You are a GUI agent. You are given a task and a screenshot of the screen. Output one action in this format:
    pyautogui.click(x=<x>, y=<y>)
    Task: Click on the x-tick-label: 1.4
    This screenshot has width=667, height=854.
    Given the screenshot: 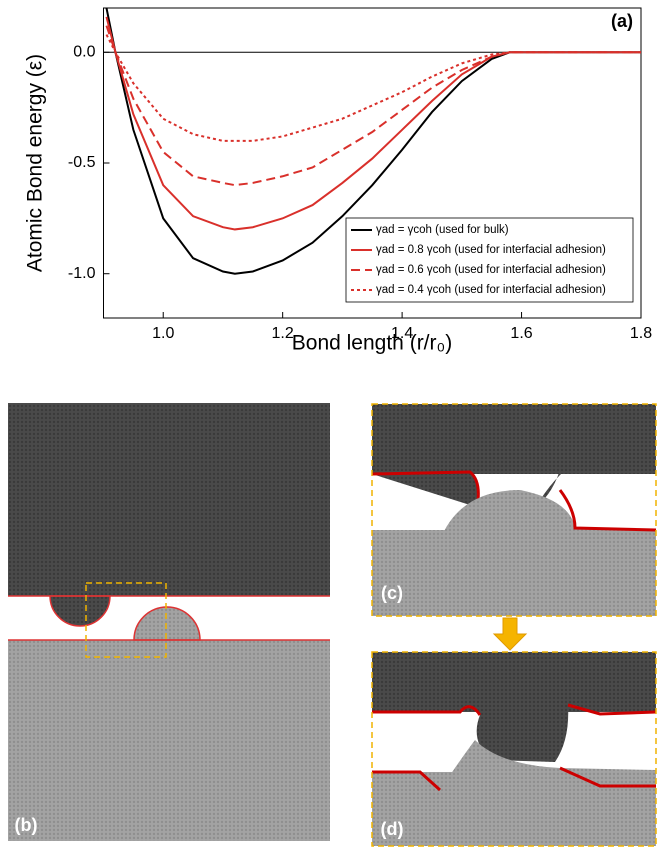 What is the action you would take?
    pyautogui.click(x=402, y=333)
    